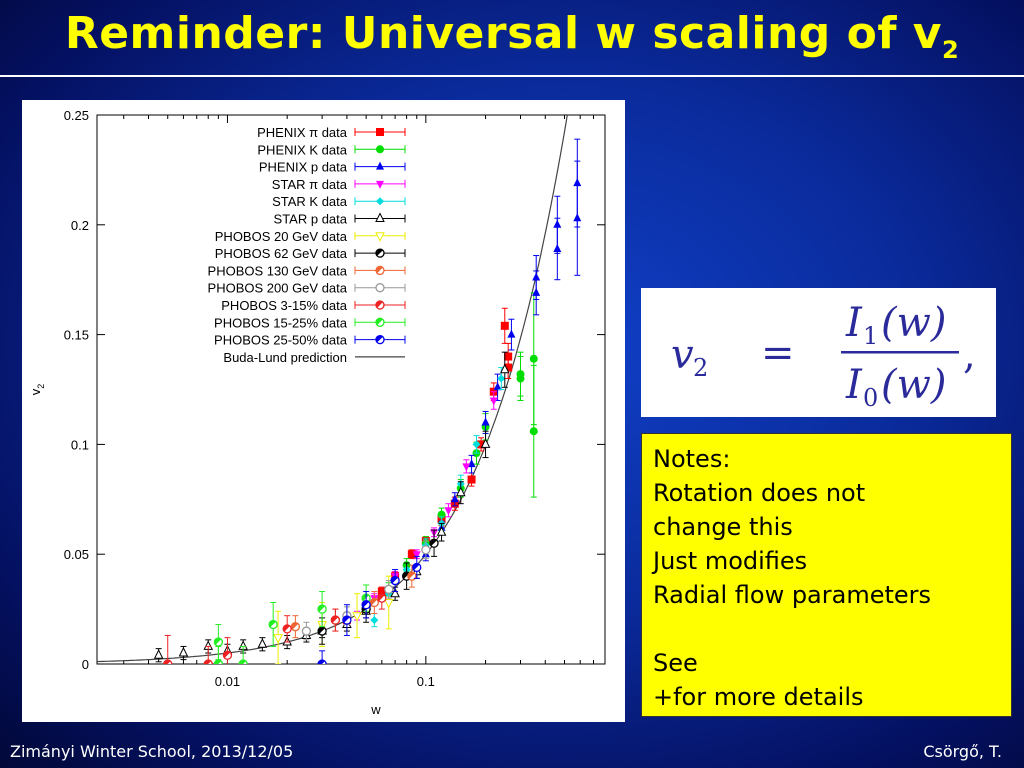 The image size is (1024, 768). Describe the element at coordinates (80, 225) in the screenshot. I see `y-tick-label: 0.2` at that location.